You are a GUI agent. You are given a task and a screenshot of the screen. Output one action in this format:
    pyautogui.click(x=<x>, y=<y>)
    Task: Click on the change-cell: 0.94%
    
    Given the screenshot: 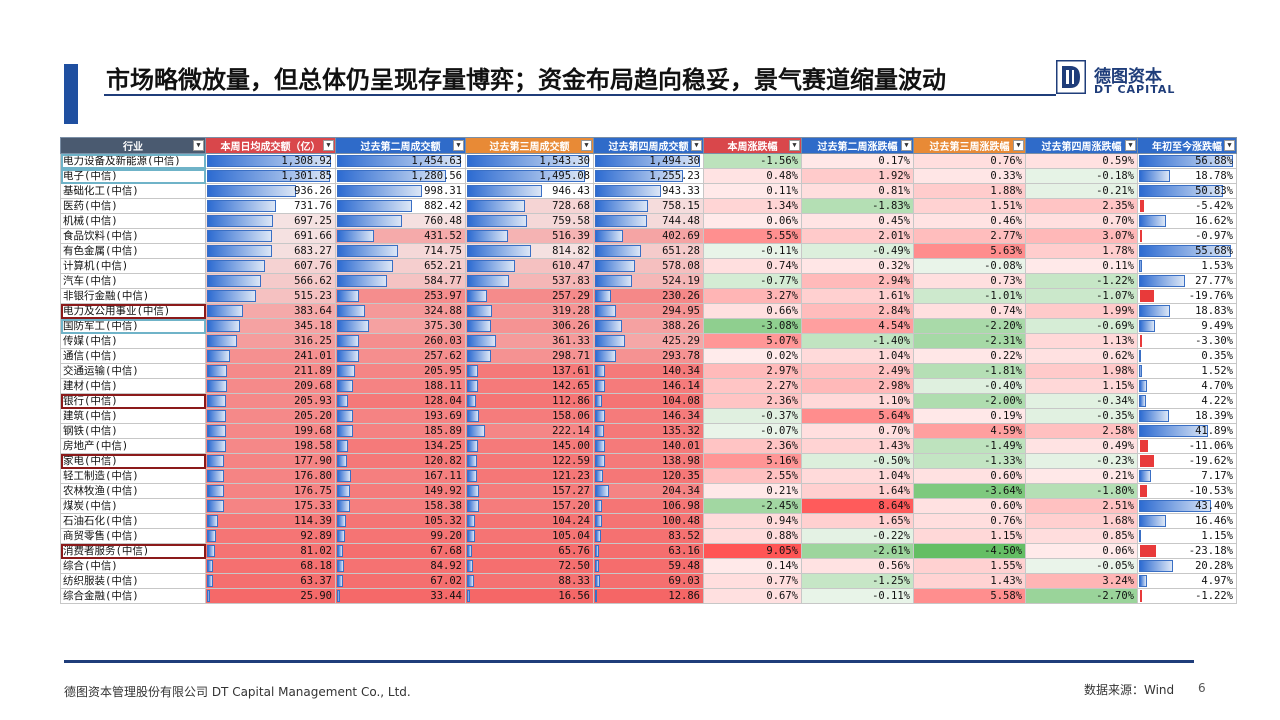 What is the action you would take?
    pyautogui.click(x=752, y=521)
    